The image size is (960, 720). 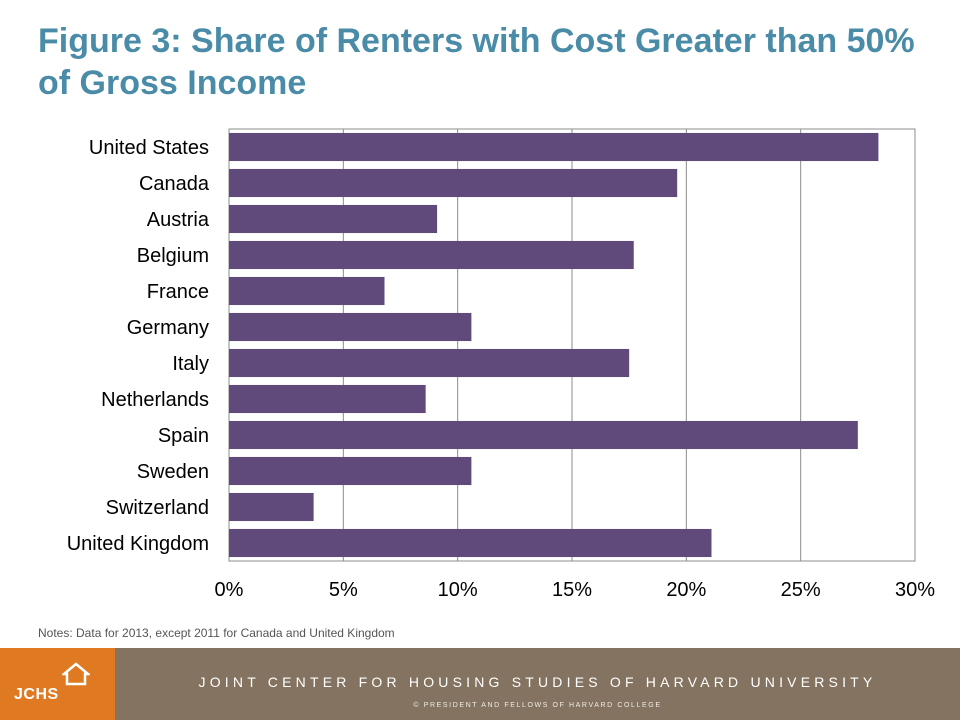 I want to click on category-label: France, so click(x=178, y=292).